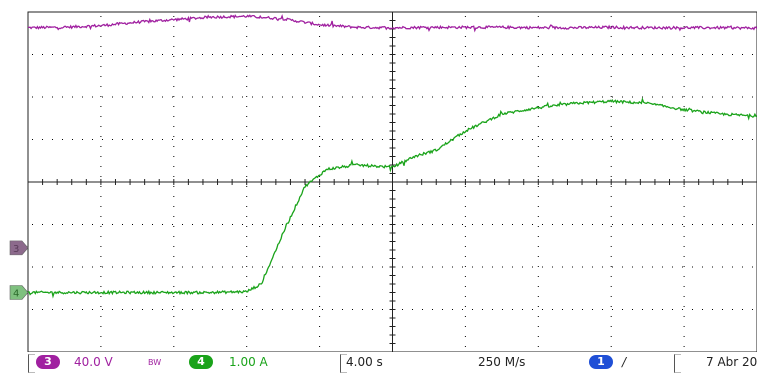 The height and width of the screenshot is (373, 757). Describe the element at coordinates (731, 362) in the screenshot. I see `date: 7 Abr 20` at that location.